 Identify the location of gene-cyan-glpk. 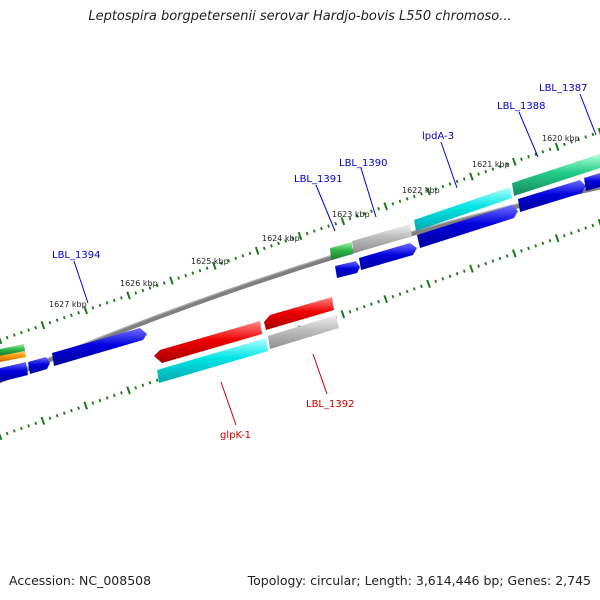
(212, 360).